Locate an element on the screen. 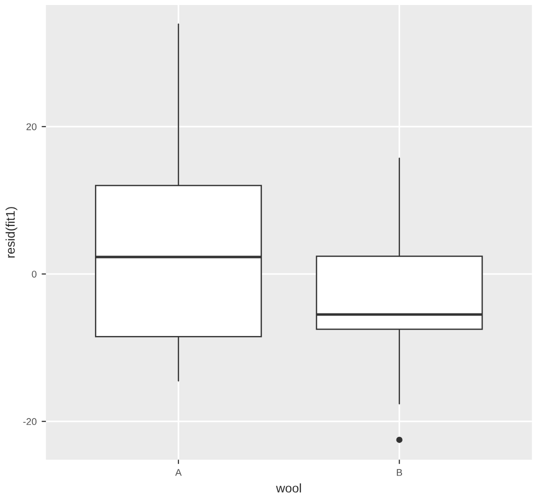 The image size is (540, 497). y-tick-label: -20 is located at coordinates (29, 422).